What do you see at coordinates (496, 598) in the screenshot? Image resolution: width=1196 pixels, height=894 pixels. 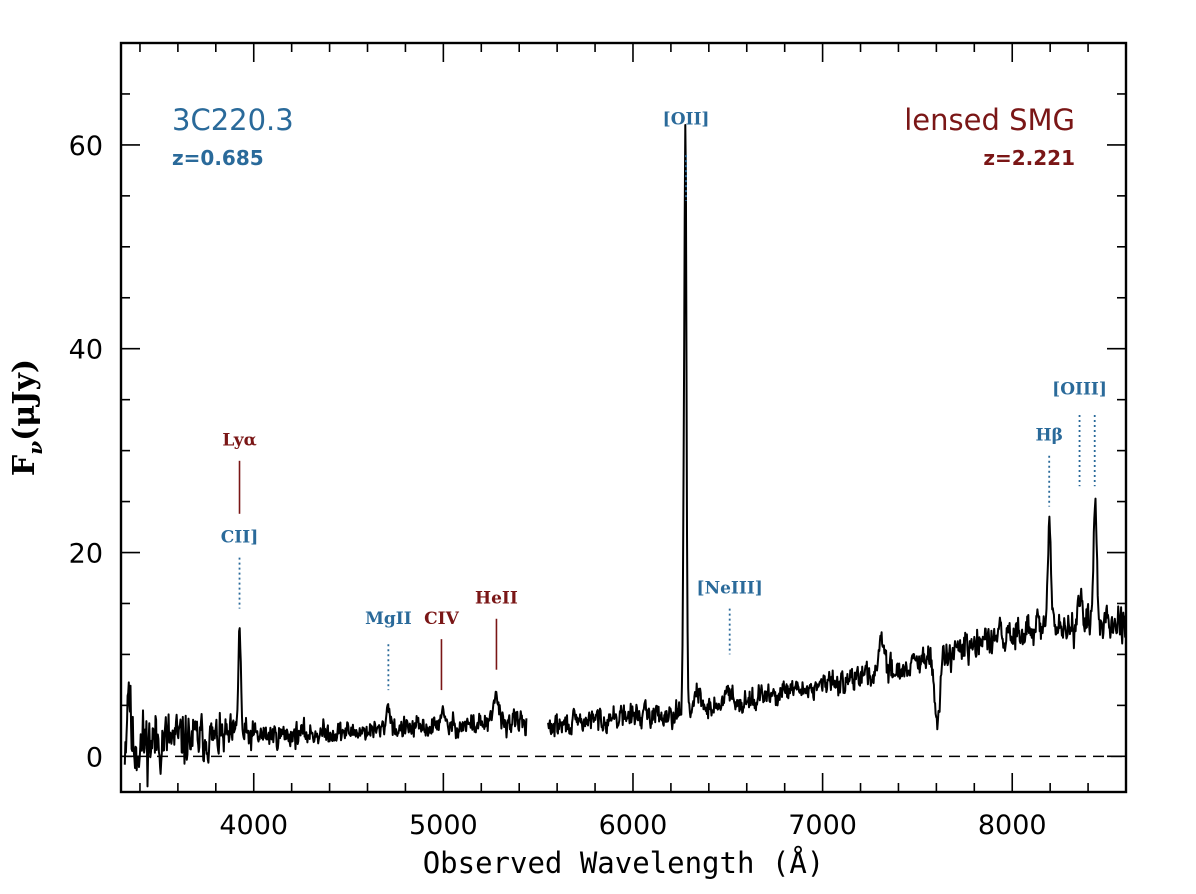 I see `emission-line-label: HeII` at bounding box center [496, 598].